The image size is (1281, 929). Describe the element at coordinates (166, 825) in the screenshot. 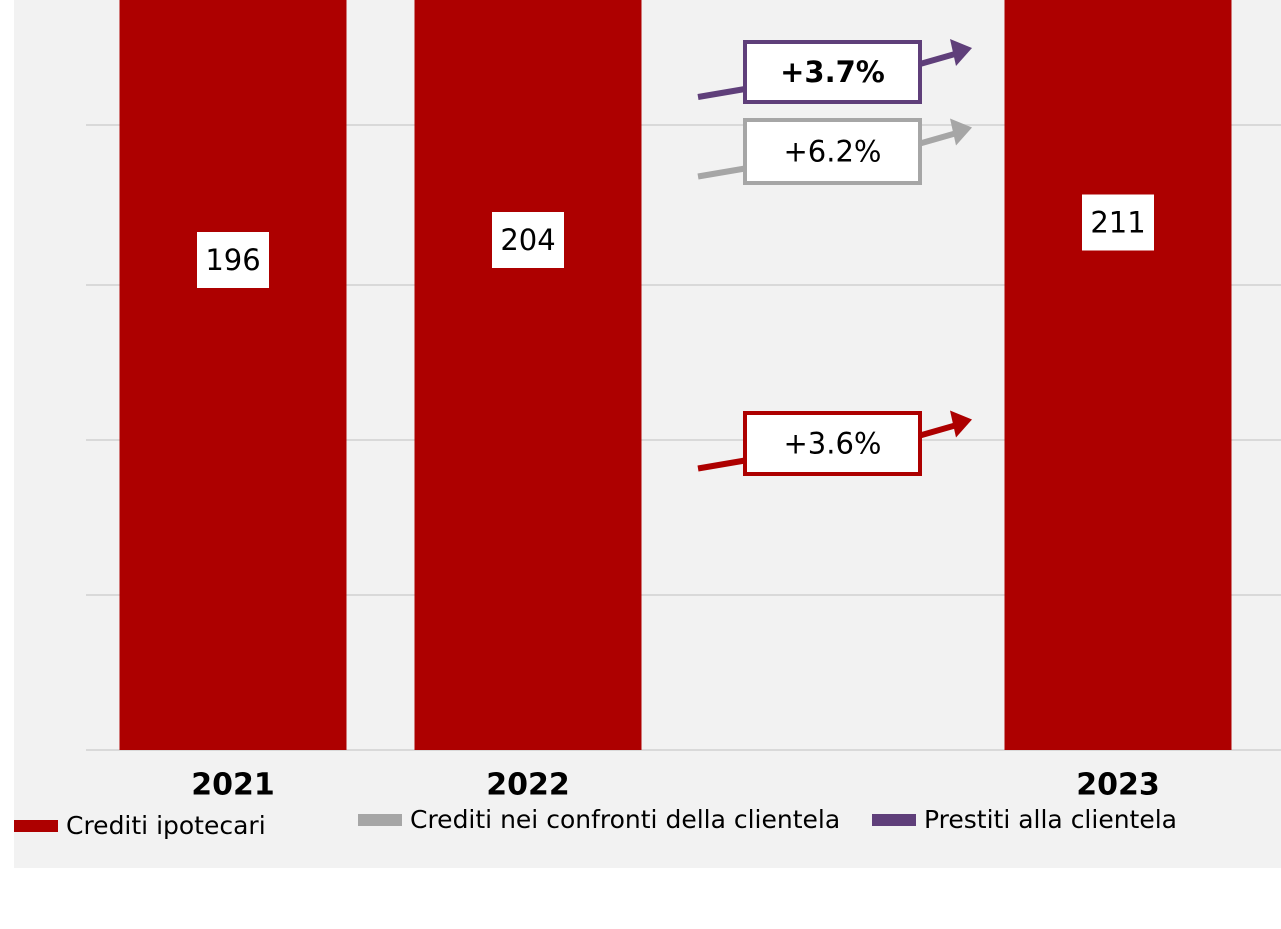

I see `legend-label: Crediti ipotecari` at that location.